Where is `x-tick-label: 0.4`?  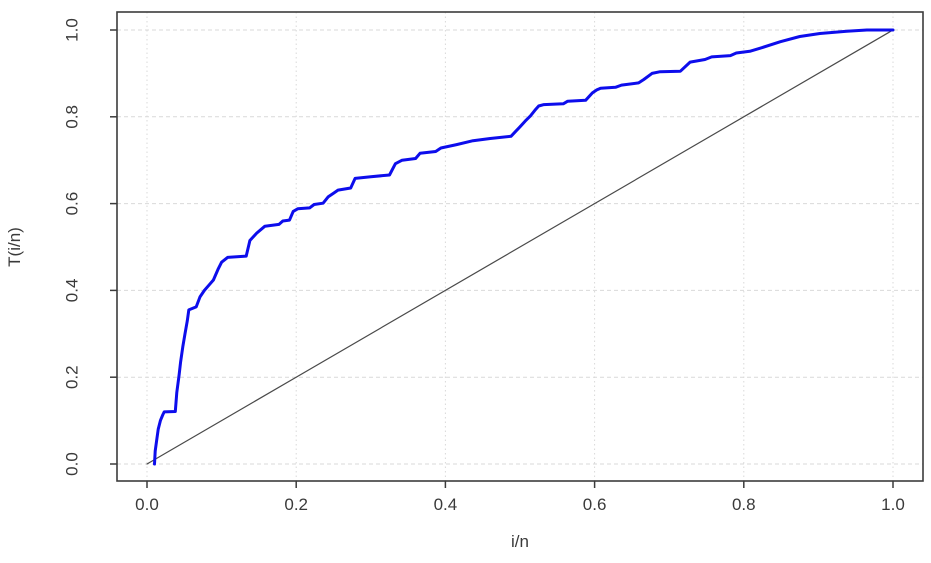 x-tick-label: 0.4 is located at coordinates (446, 504).